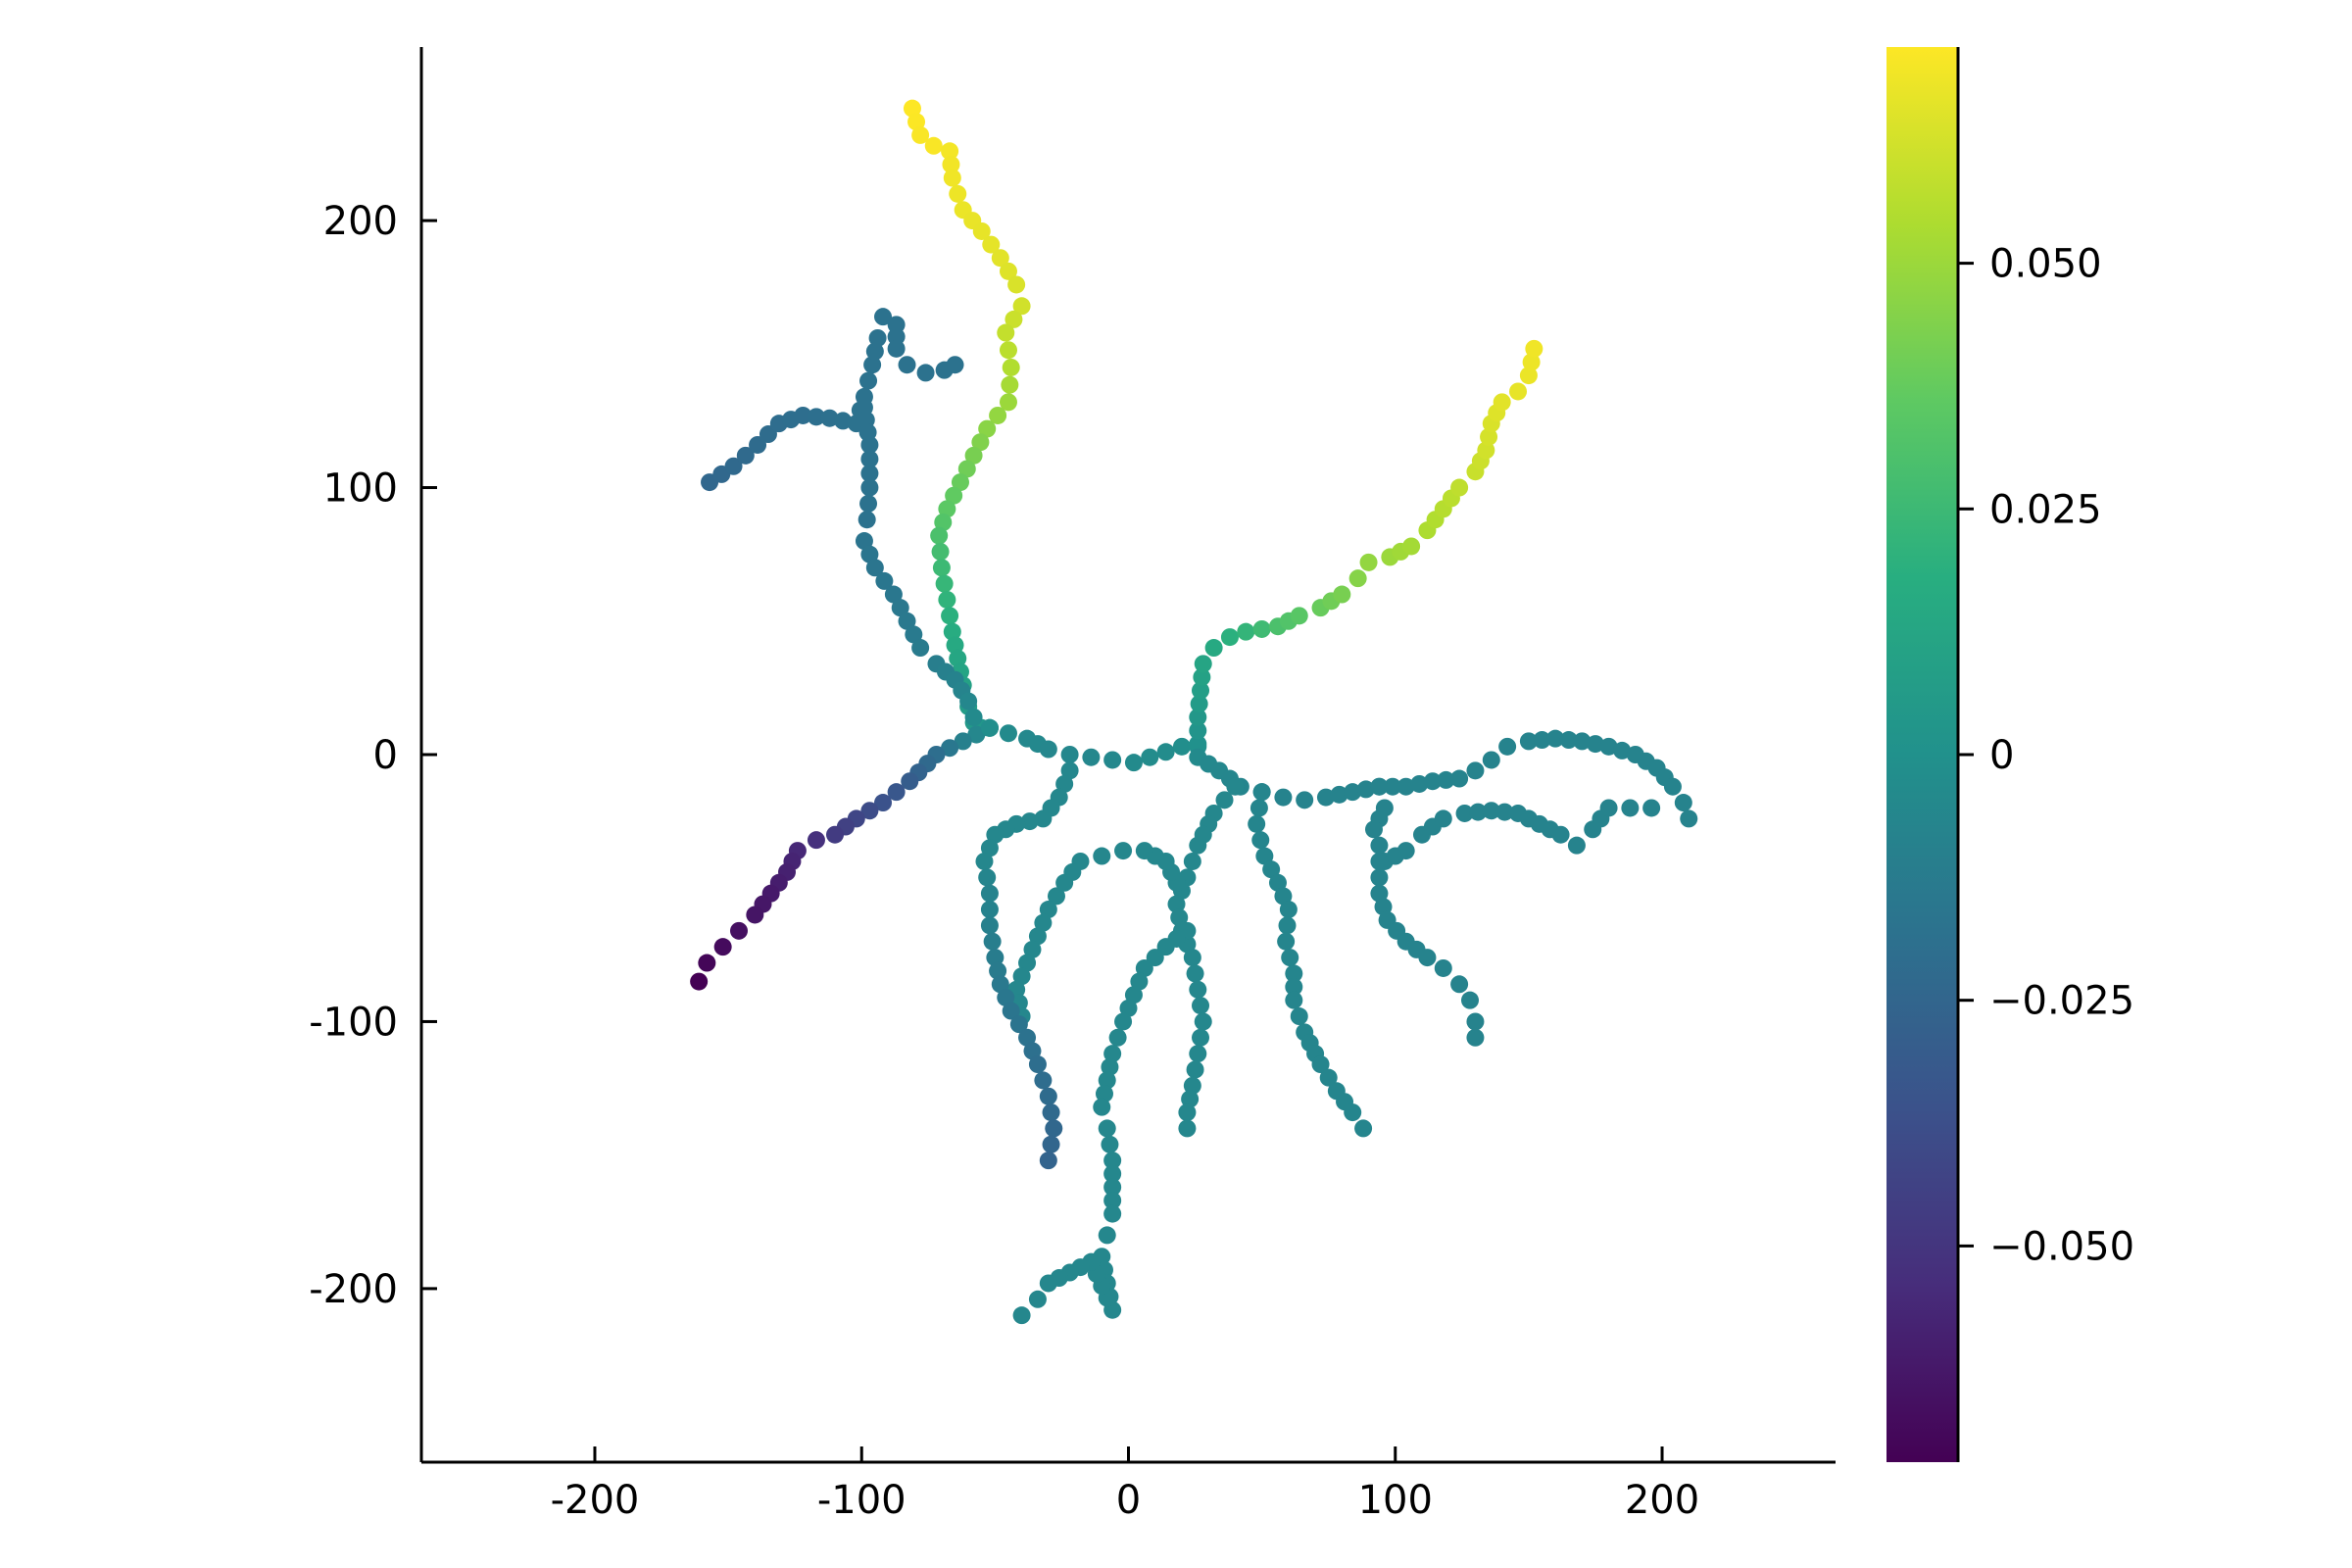 Image resolution: width=2352 pixels, height=1568 pixels. I want to click on branch-left-trunk, so click(927, 567).